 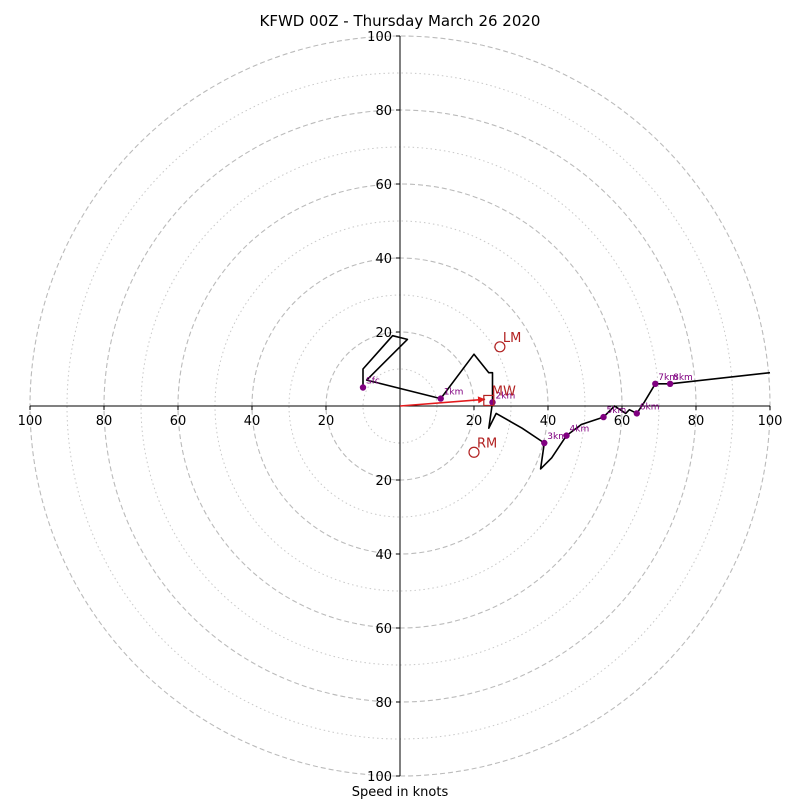 I want to click on height-marker-label: 8km, so click(x=683, y=378).